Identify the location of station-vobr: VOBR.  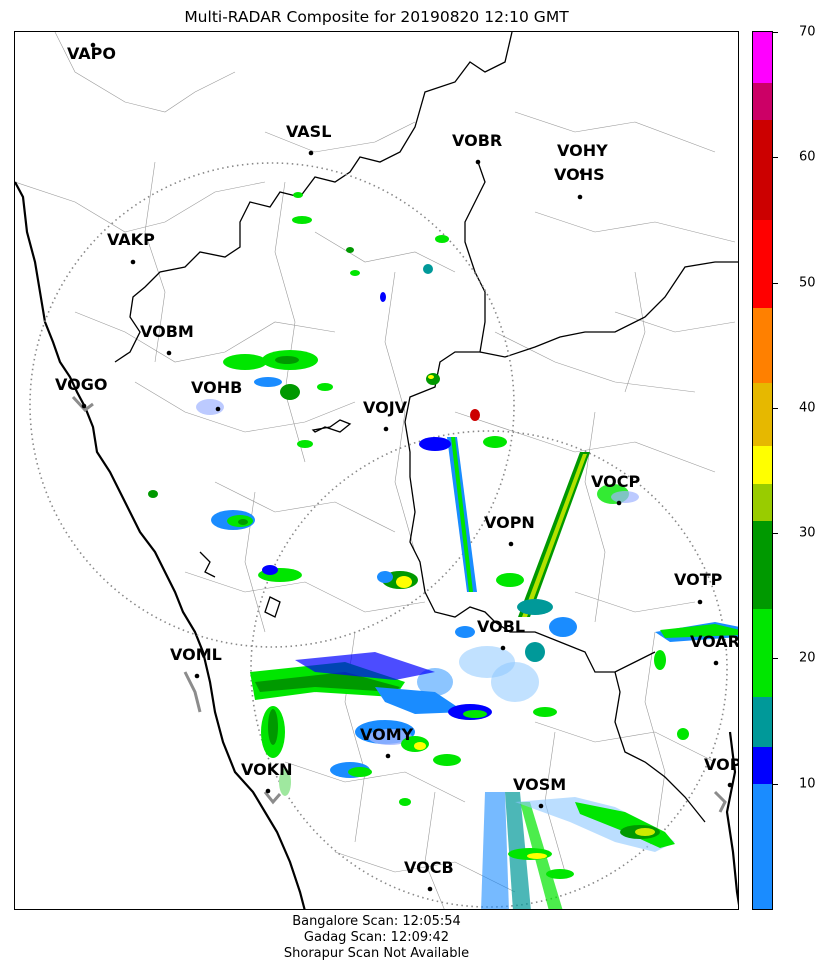
(477, 148).